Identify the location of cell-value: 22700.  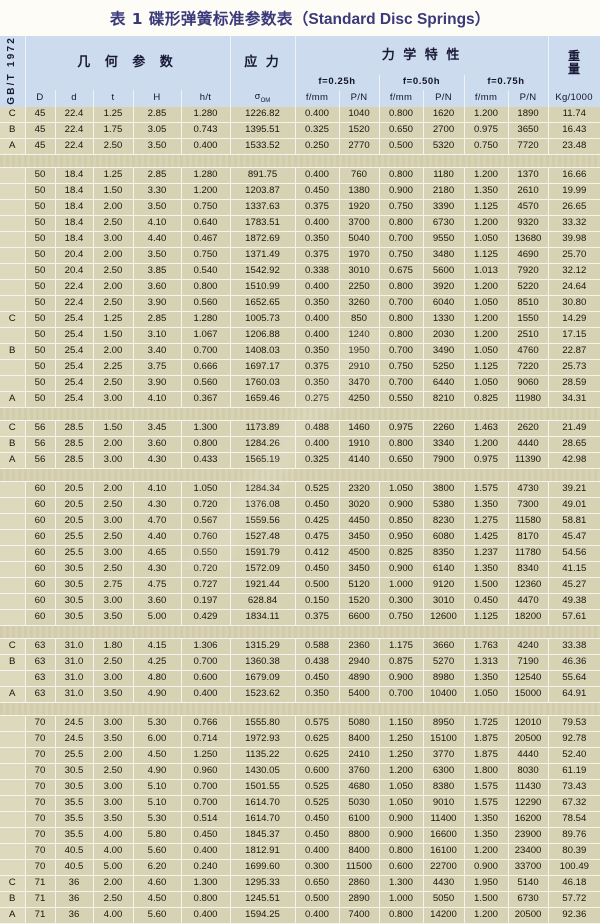
(444, 867).